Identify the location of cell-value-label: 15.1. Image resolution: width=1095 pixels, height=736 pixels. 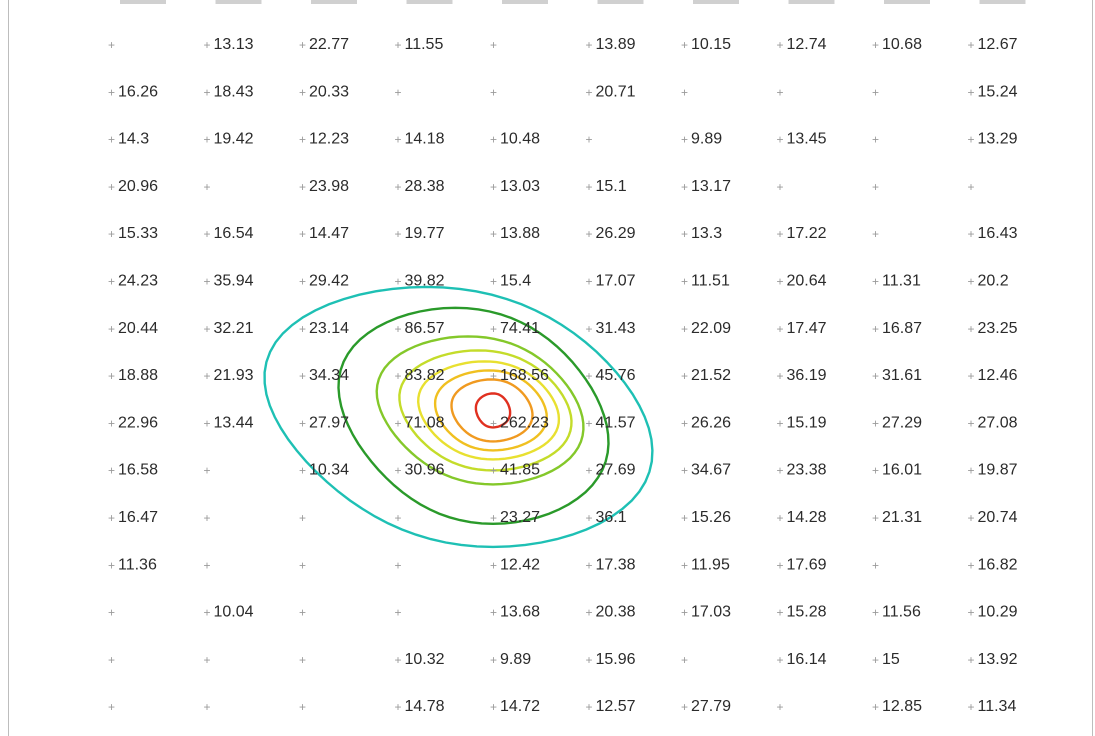
(611, 186).